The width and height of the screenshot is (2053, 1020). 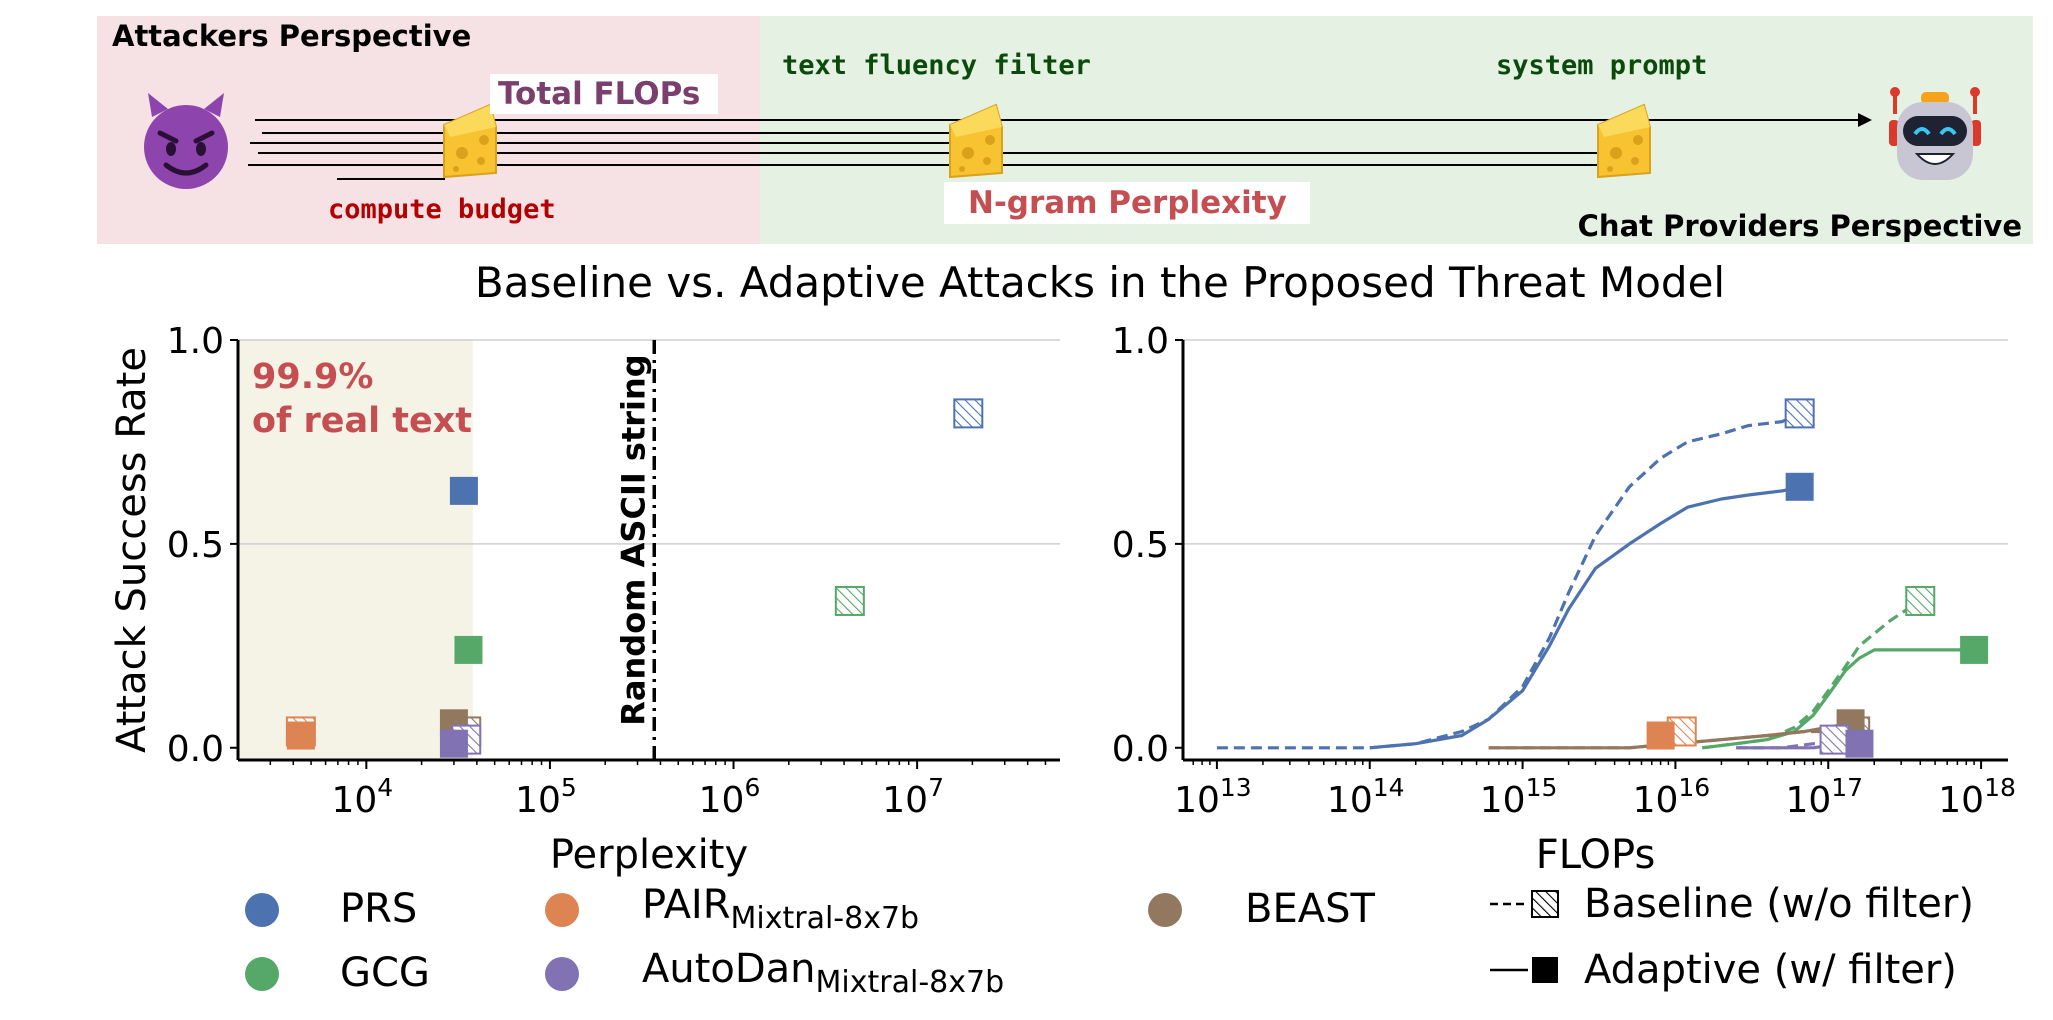 I want to click on real-text-caption-label: of real text, so click(x=362, y=421).